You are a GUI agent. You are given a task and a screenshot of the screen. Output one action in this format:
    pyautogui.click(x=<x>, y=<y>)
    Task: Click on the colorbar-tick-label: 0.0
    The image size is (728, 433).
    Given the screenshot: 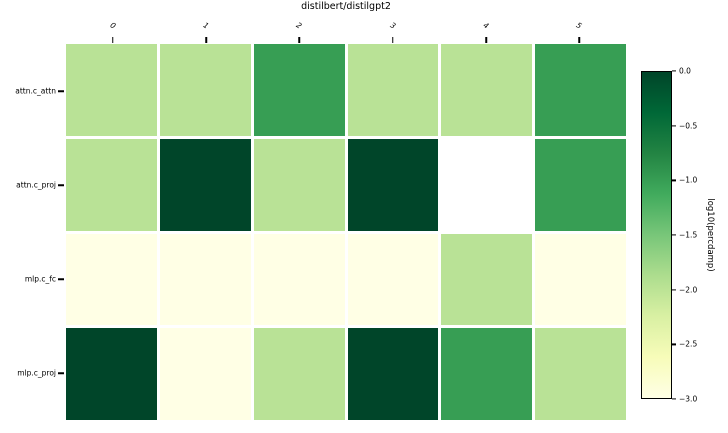 What is the action you would take?
    pyautogui.click(x=685, y=71)
    